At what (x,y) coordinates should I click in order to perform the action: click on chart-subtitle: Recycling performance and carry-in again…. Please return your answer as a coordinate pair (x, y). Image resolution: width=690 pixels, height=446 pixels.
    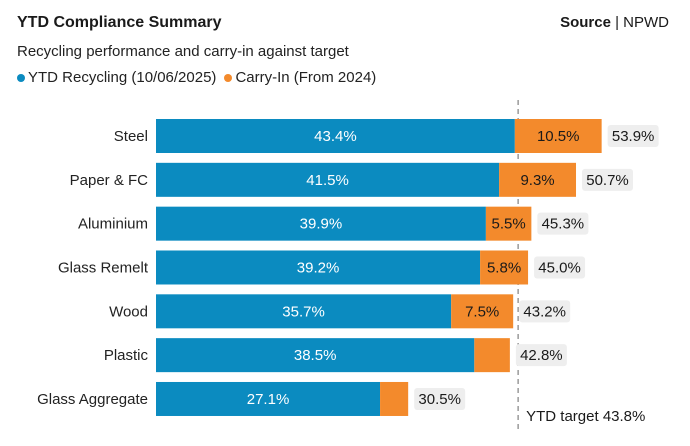
    Looking at the image, I should click on (183, 51).